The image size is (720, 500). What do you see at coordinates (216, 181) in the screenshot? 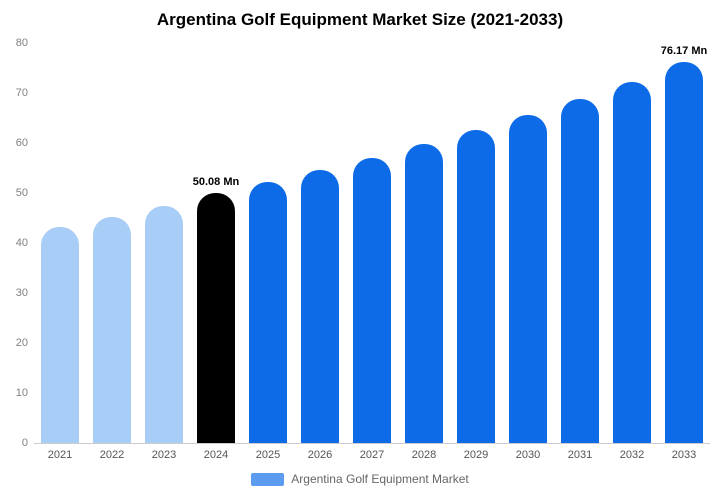
I see `data-label: 50.08 Mn` at bounding box center [216, 181].